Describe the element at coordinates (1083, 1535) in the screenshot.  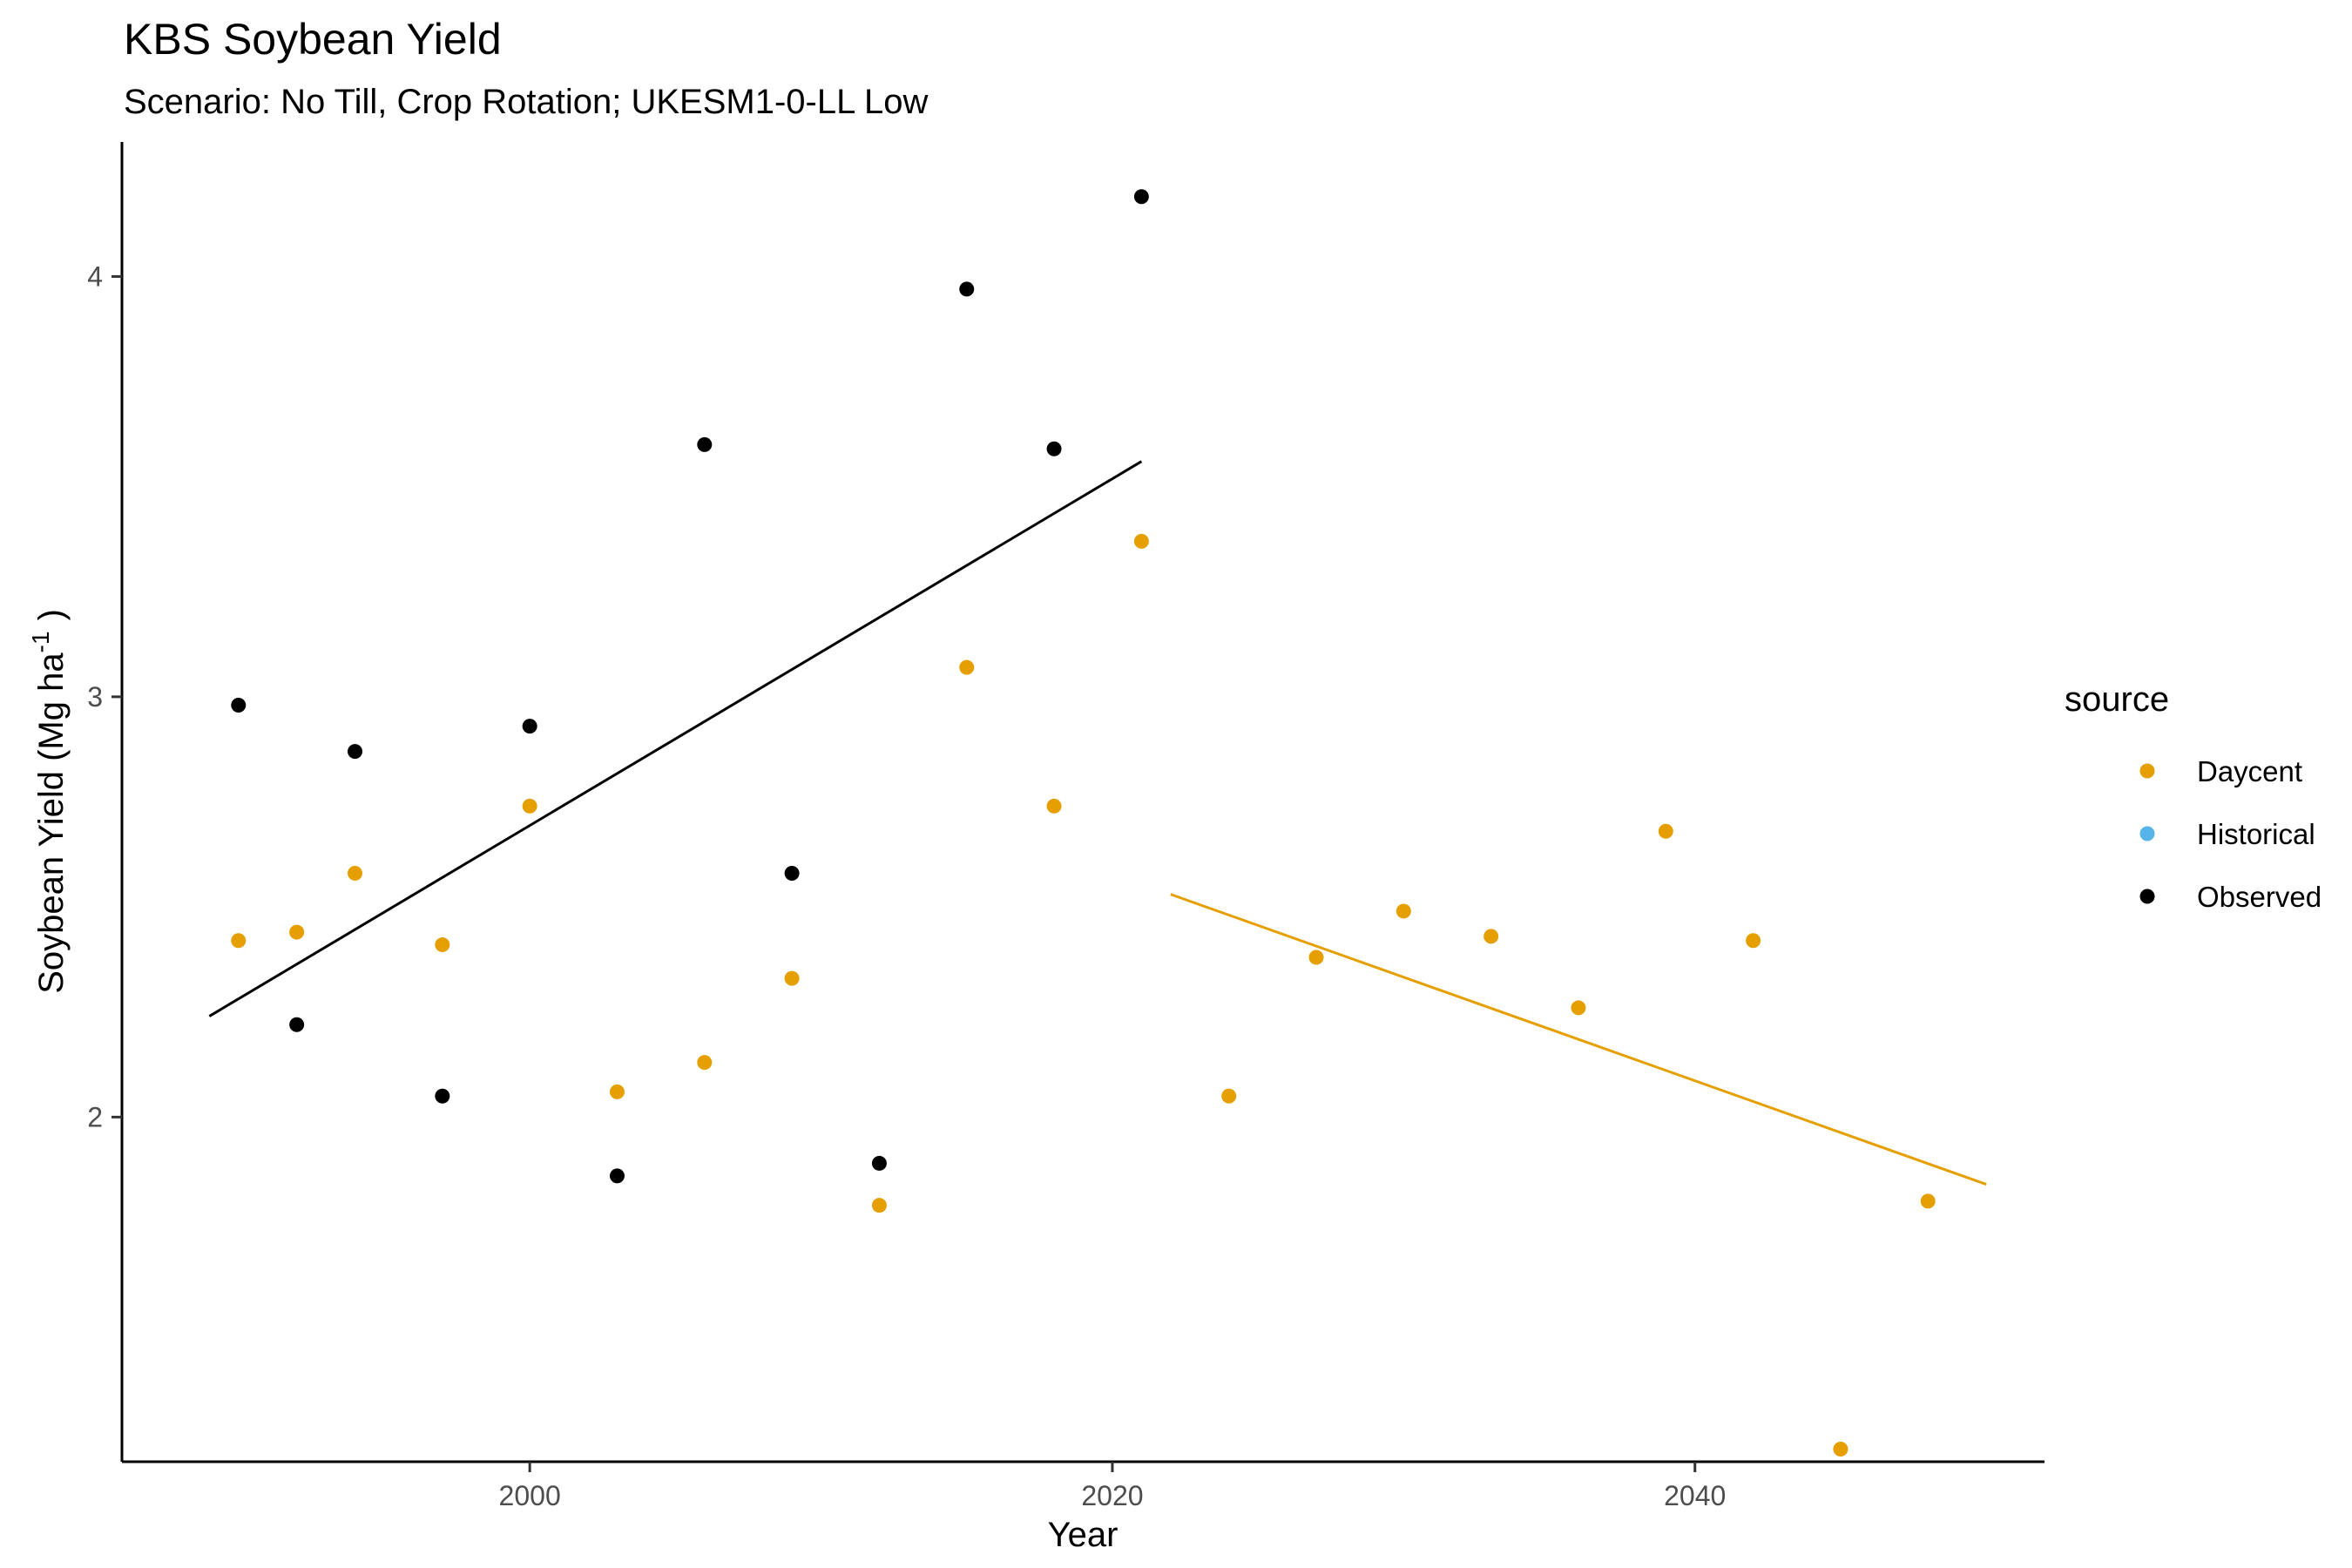
I see `x-axis-title: Year` at that location.